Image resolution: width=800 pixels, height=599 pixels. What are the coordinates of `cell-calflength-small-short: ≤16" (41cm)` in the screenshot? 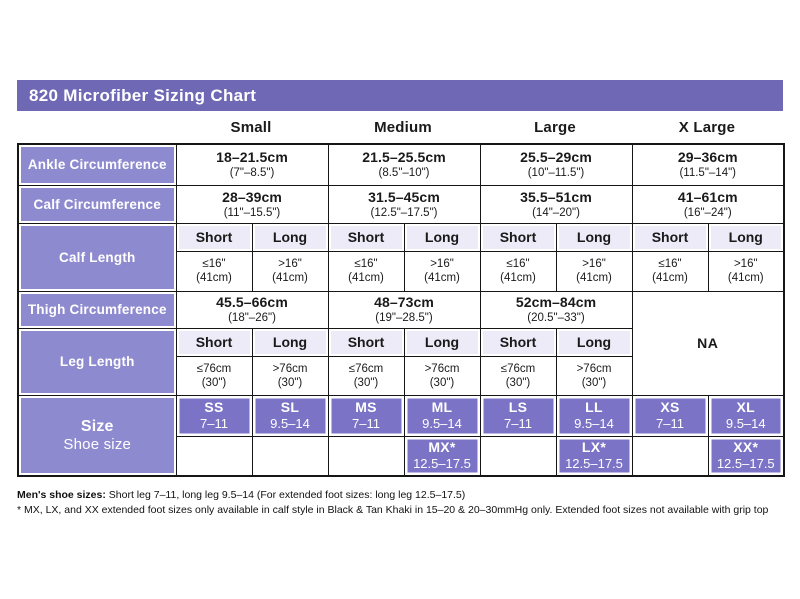 It's located at (214, 271).